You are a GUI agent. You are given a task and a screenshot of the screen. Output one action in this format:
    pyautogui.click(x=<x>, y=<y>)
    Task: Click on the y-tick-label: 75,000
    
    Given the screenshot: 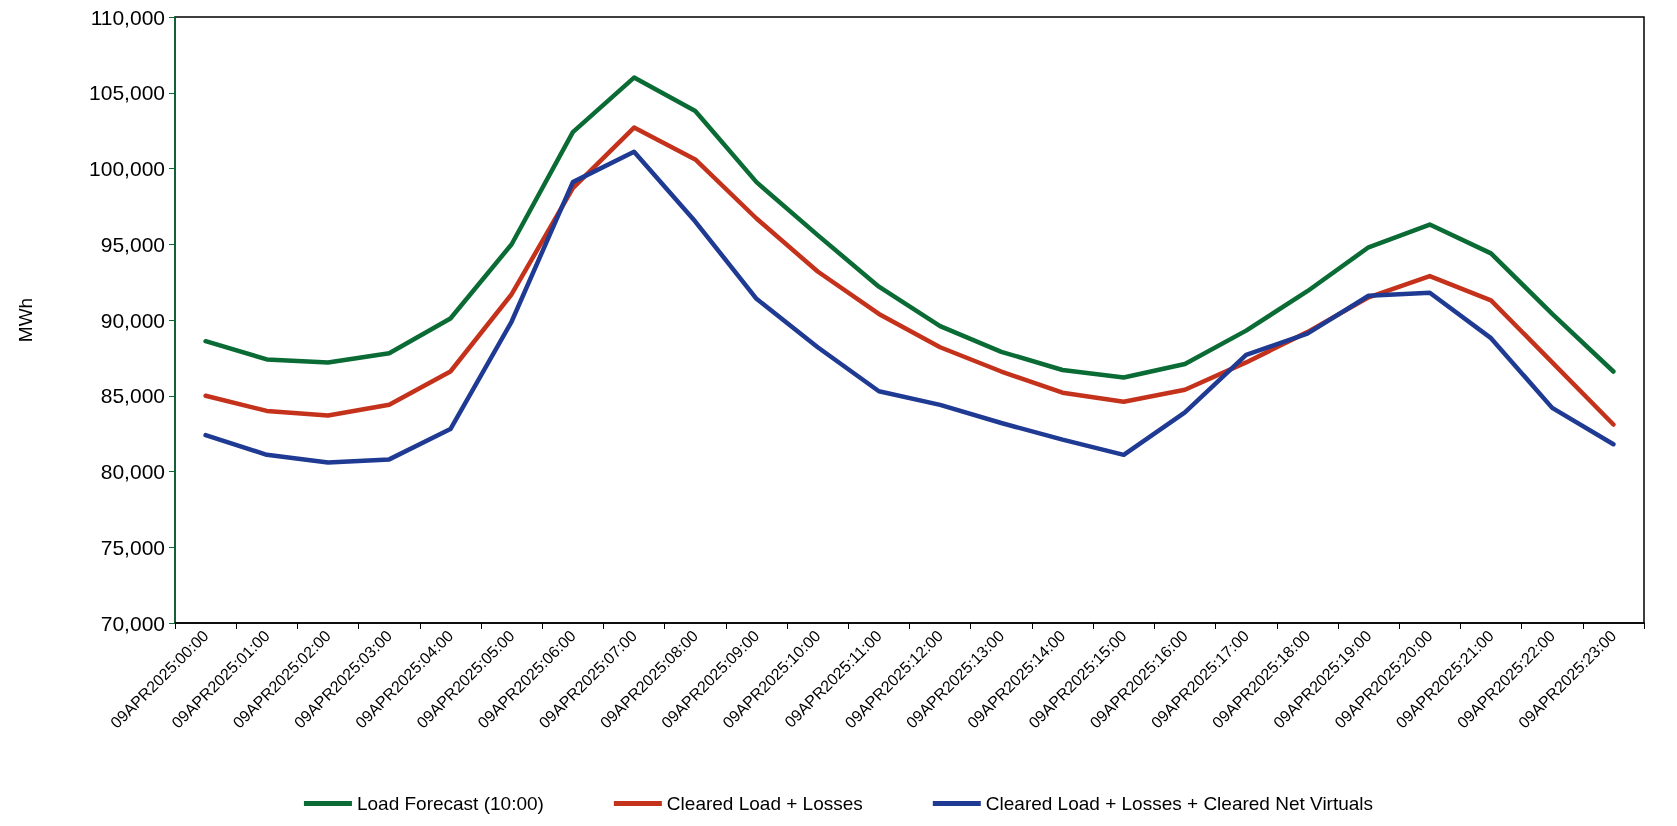 What is the action you would take?
    pyautogui.click(x=132, y=547)
    